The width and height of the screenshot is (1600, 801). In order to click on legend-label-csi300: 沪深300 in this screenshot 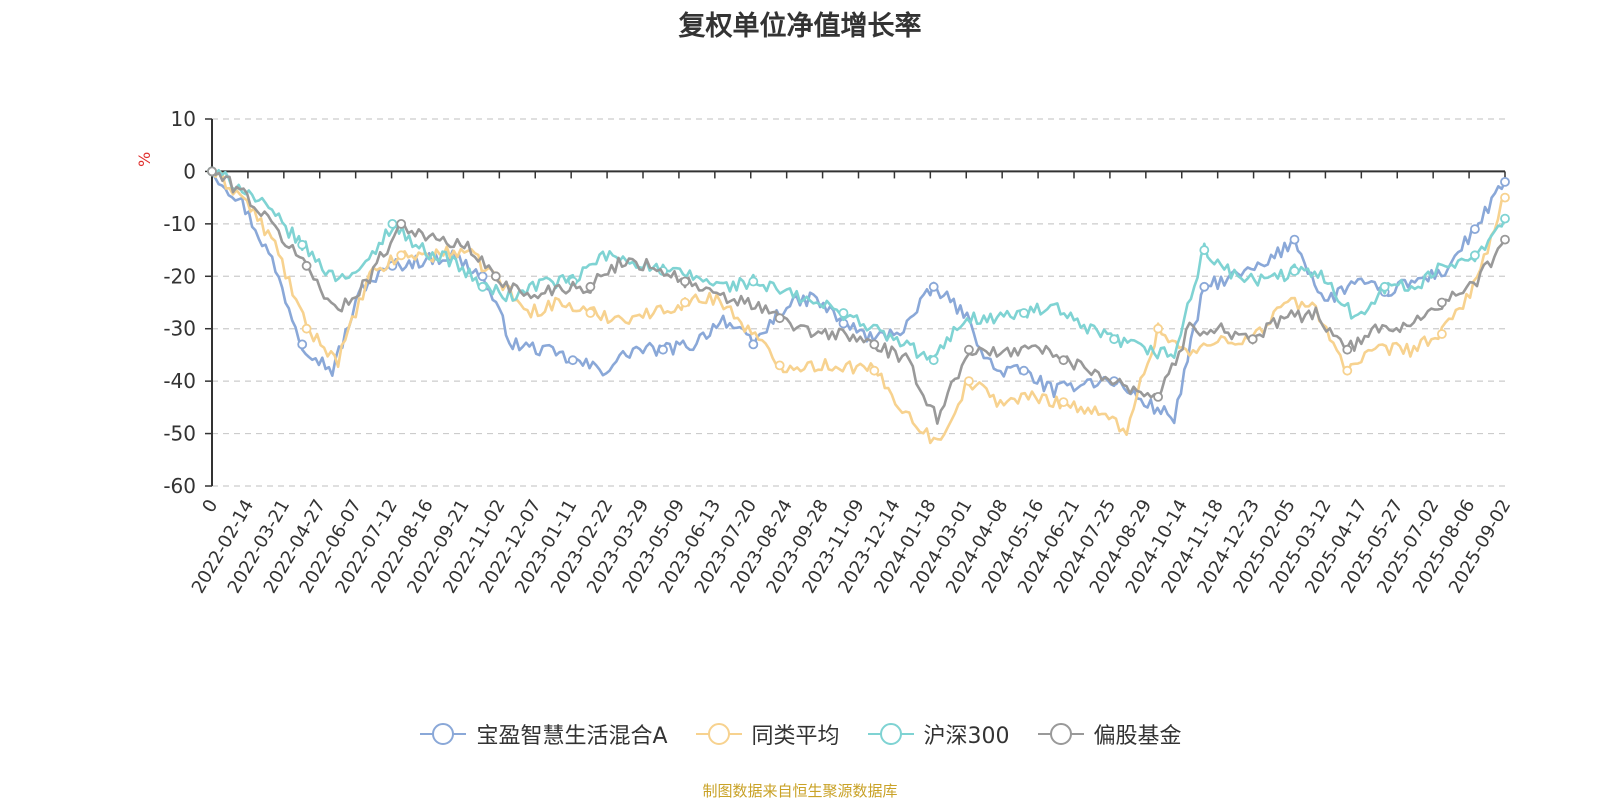, I will do `click(966, 736)`.